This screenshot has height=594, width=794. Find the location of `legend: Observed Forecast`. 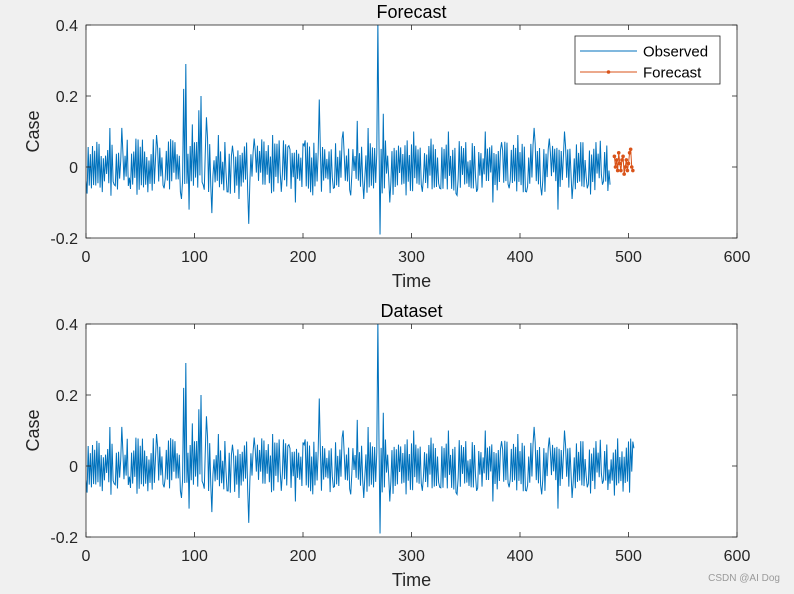

legend: Observed Forecast is located at coordinates (647, 60).